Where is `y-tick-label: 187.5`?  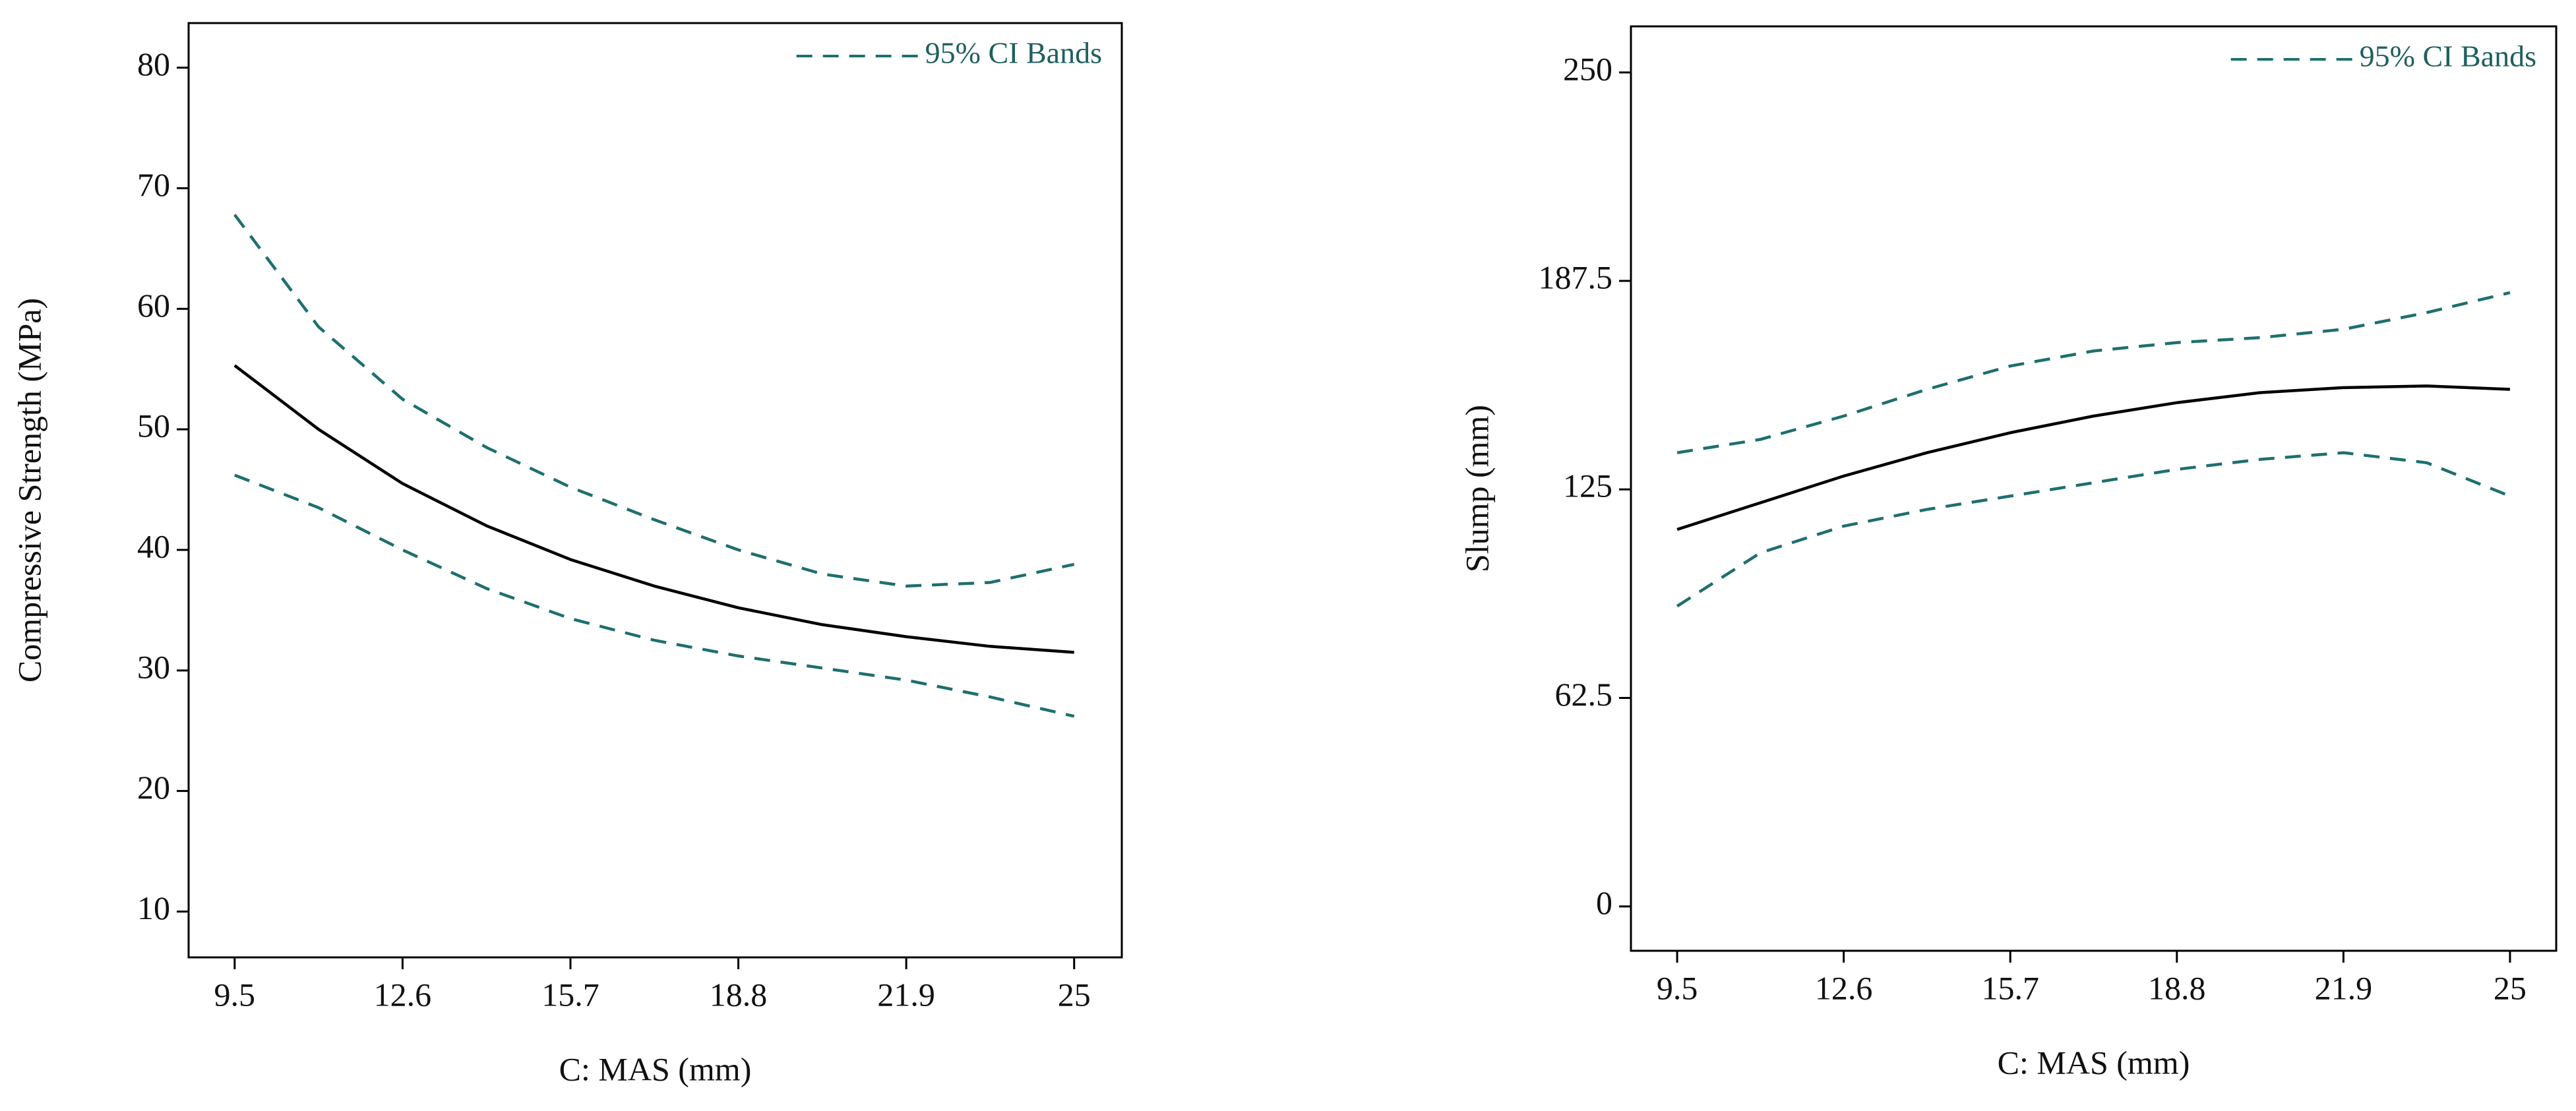
y-tick-label: 187.5 is located at coordinates (1576, 278).